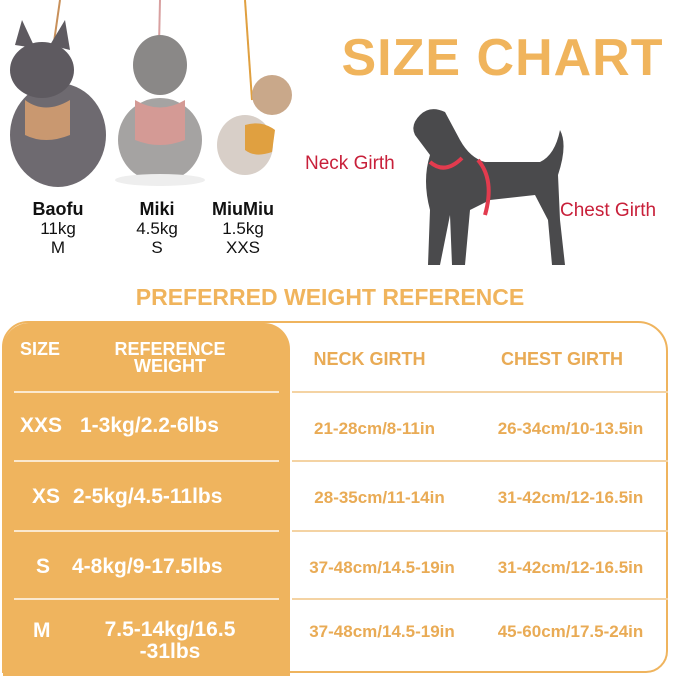 The image size is (679, 676). I want to click on row-xs-size: XS, so click(46, 496).